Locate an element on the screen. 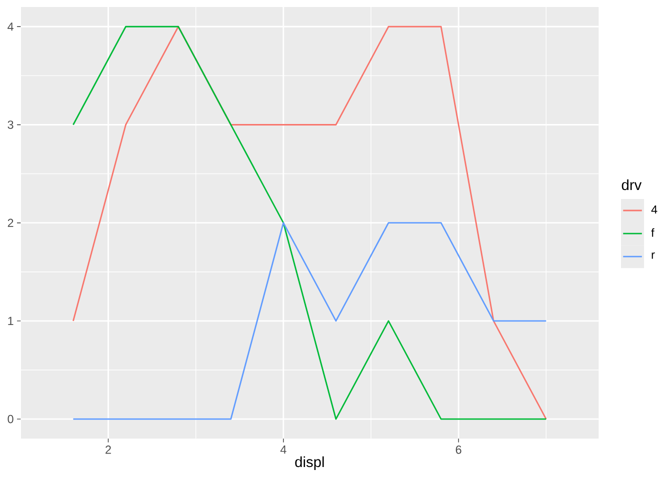 The image size is (672, 480). x-tick-label: 6 is located at coordinates (459, 450).